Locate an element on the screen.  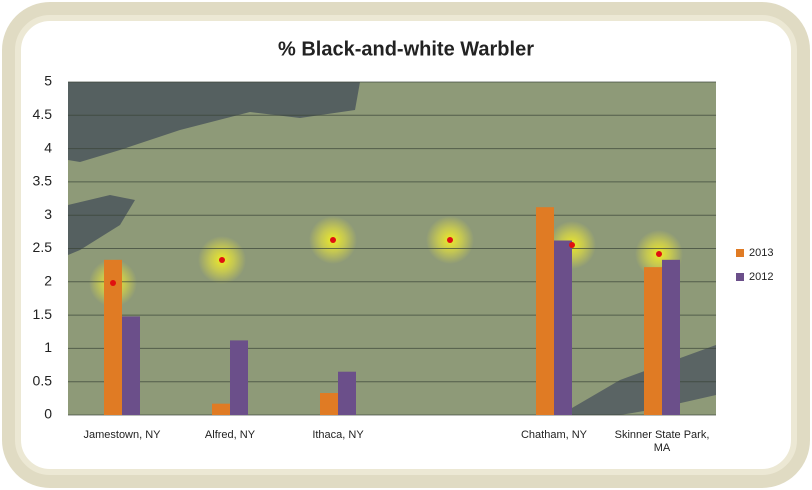
y-tick-label: 2.5 is located at coordinates (43, 247).